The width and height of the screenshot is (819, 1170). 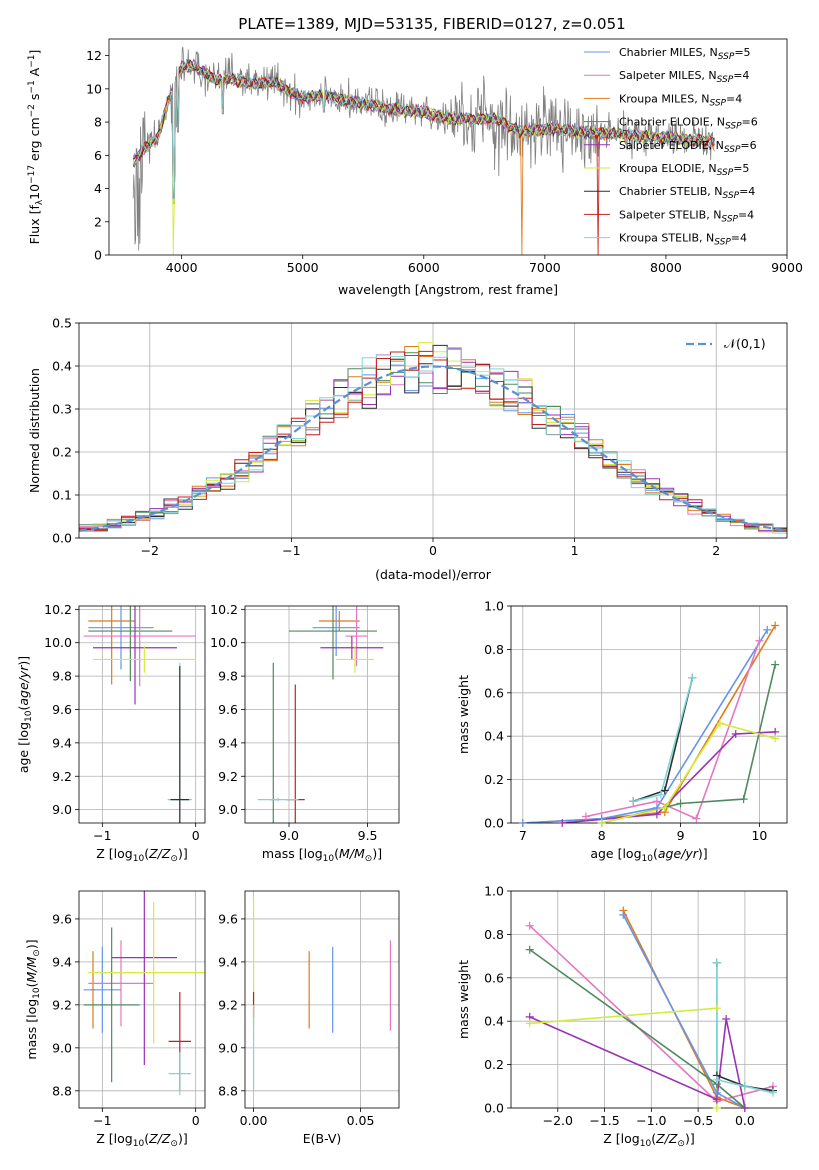 What do you see at coordinates (368, 835) in the screenshot?
I see `x-tick-label: 9.5` at bounding box center [368, 835].